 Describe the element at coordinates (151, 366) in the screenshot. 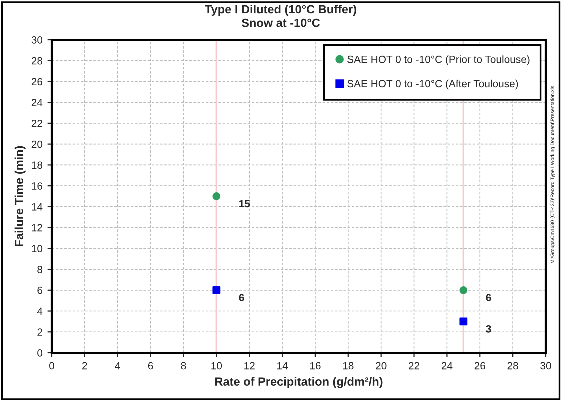

I see `x-tick-label: 6` at that location.